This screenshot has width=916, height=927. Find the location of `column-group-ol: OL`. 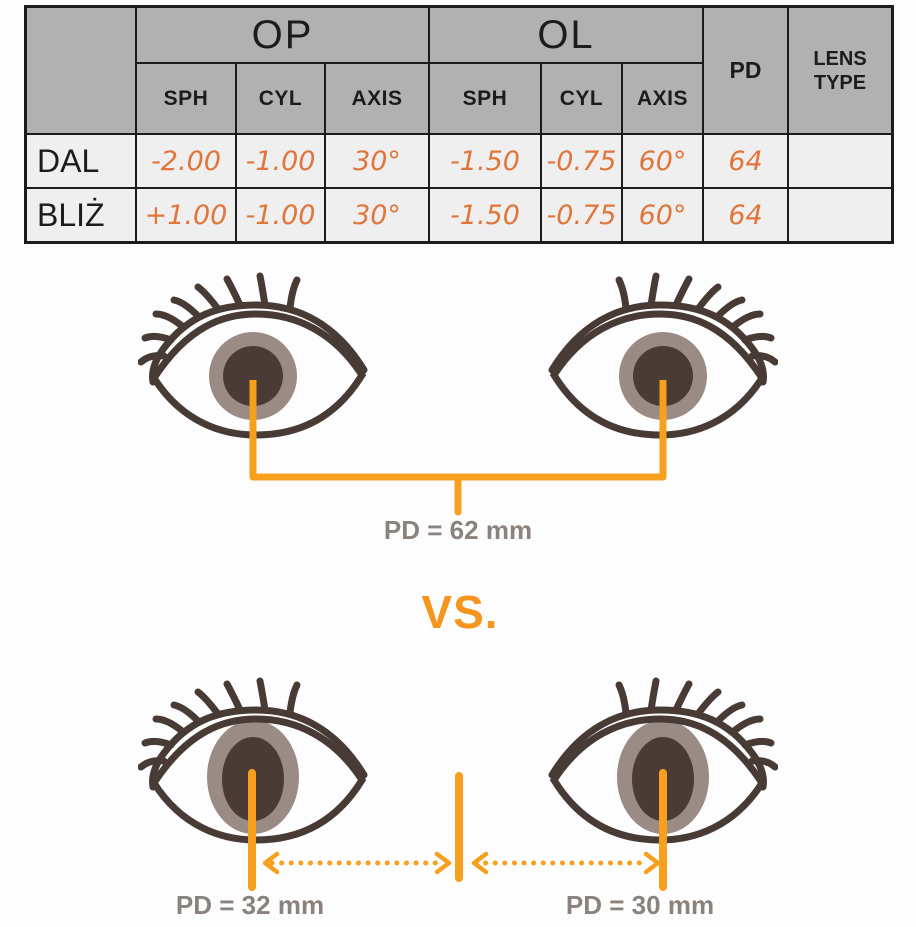

column-group-ol: OL is located at coordinates (566, 35).